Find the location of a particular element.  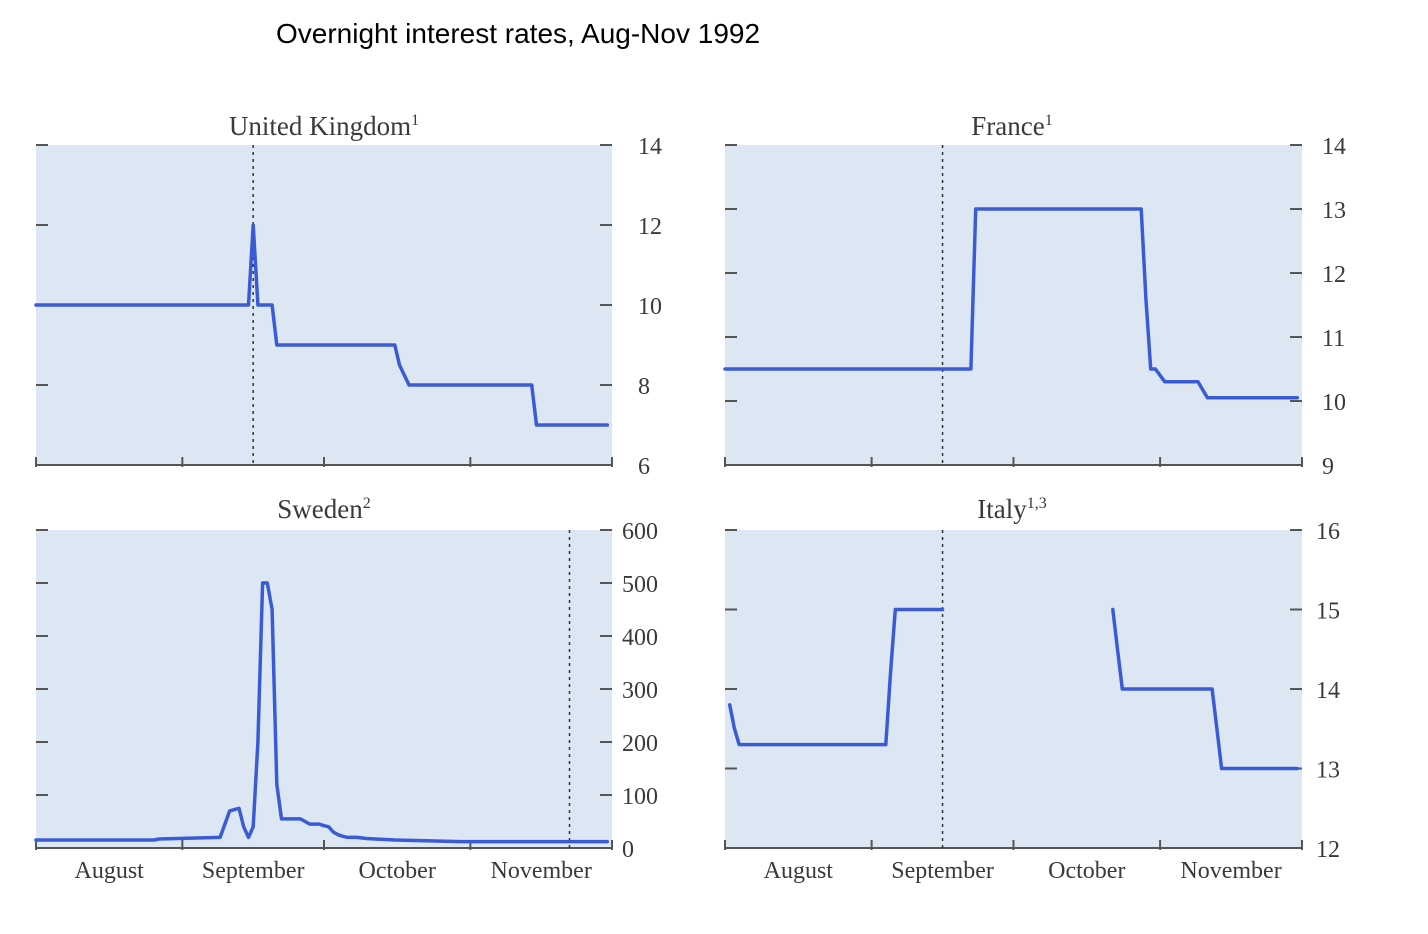

sweden-ytick-label: 0 is located at coordinates (628, 850).